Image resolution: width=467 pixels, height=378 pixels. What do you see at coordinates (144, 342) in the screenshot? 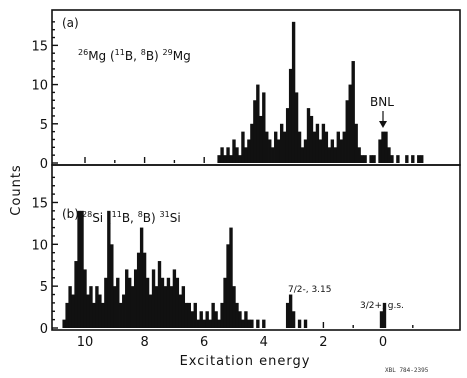
I see `x-tick-label-8: 8` at bounding box center [144, 342].